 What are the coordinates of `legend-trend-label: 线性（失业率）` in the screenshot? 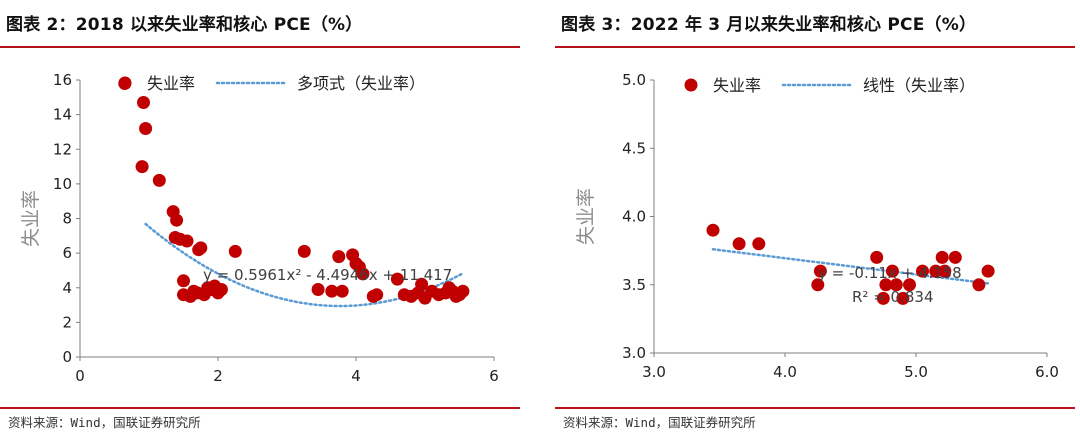 It's located at (919, 85).